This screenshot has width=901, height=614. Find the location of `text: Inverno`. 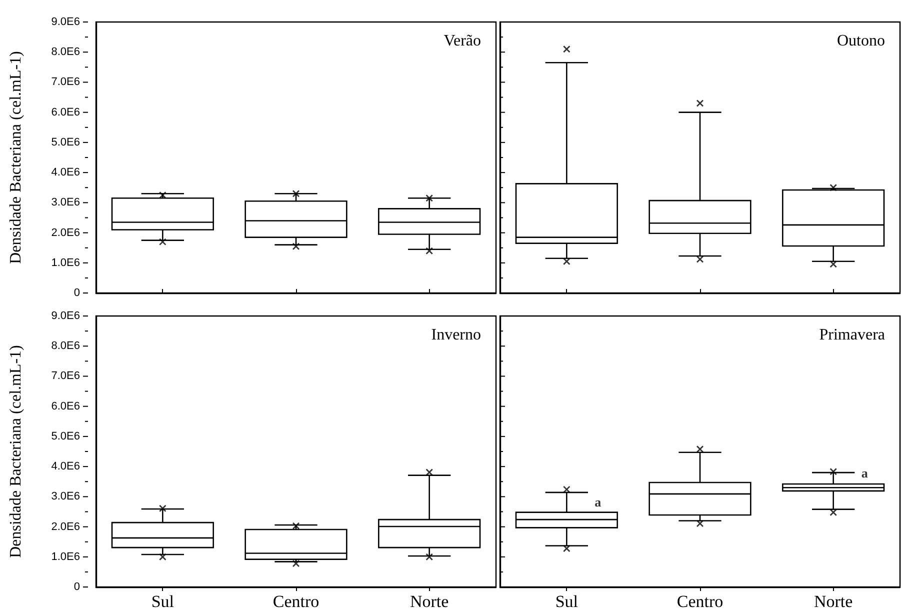

text: Inverno is located at coordinates (456, 335).